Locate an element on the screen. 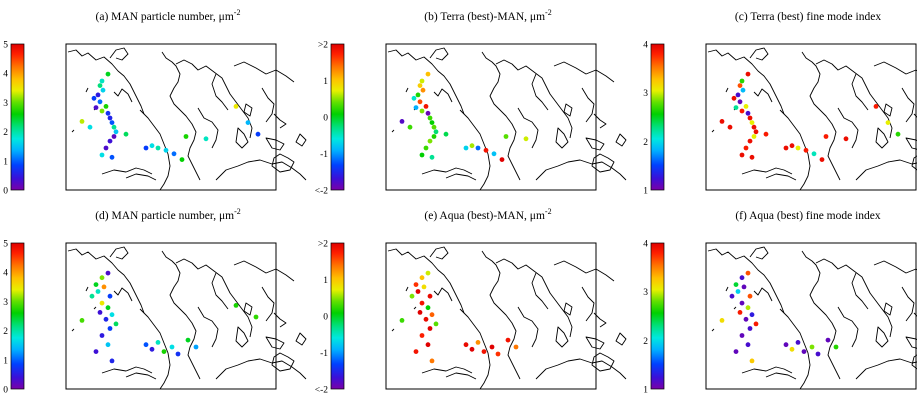  panel-title-text: (c) Terra (best) fine mode index is located at coordinates (808, 17).